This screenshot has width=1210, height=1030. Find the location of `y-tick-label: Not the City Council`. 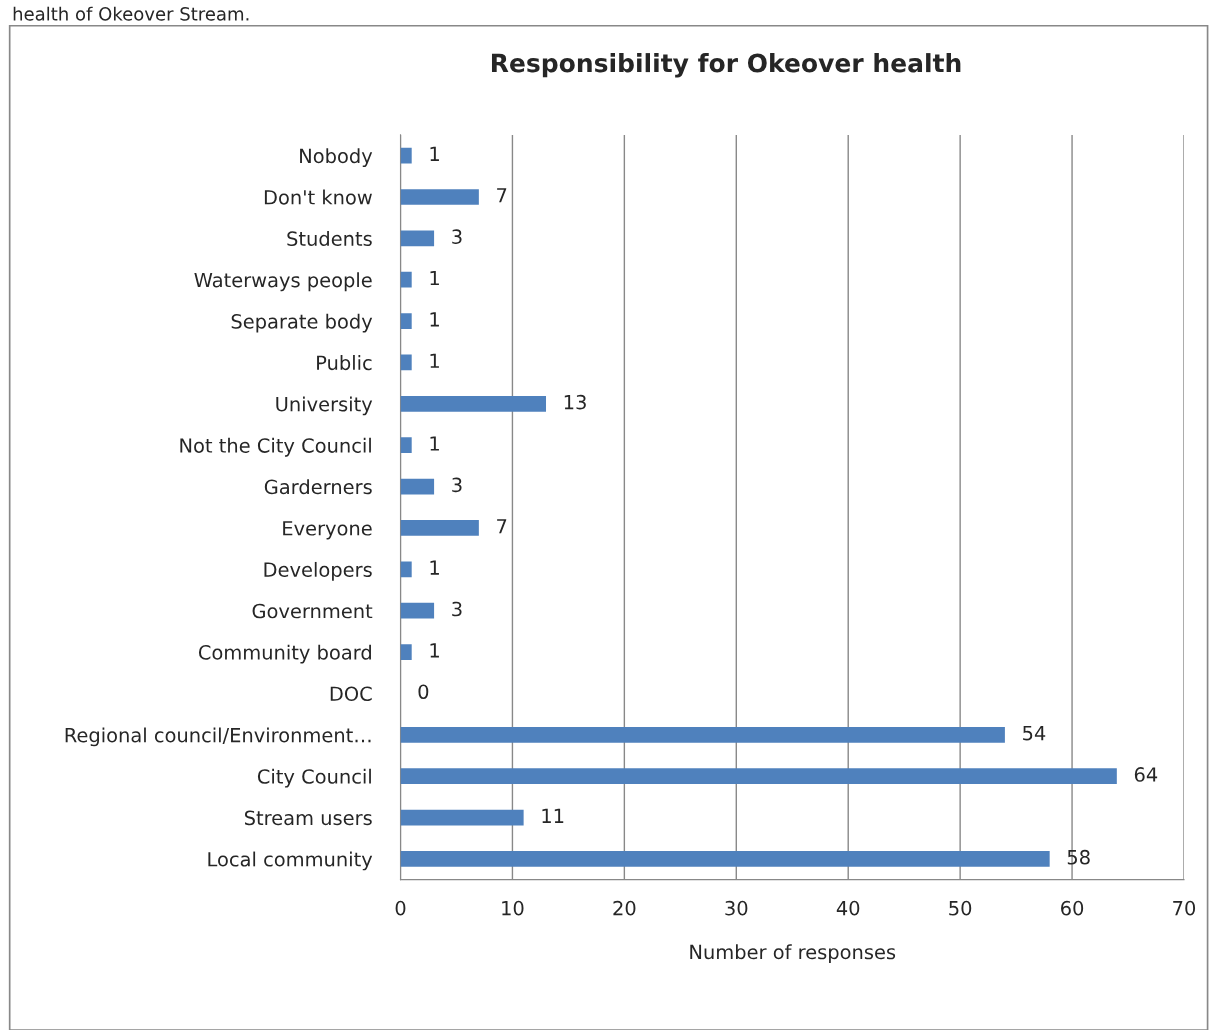

y-tick-label: Not the City Council is located at coordinates (275, 447).